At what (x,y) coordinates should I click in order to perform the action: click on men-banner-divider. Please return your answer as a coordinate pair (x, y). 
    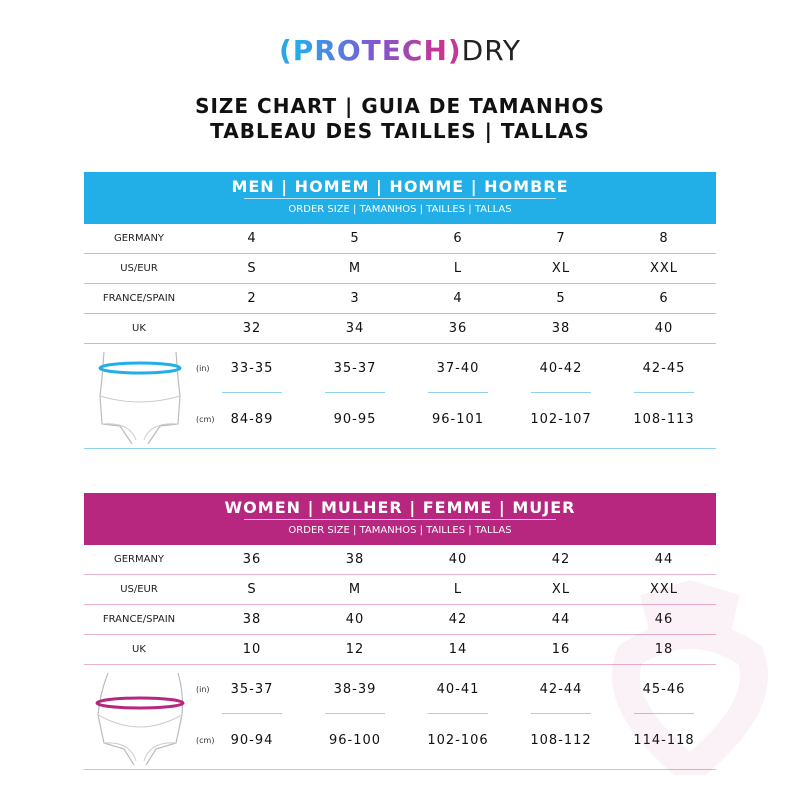
    Looking at the image, I should click on (400, 198).